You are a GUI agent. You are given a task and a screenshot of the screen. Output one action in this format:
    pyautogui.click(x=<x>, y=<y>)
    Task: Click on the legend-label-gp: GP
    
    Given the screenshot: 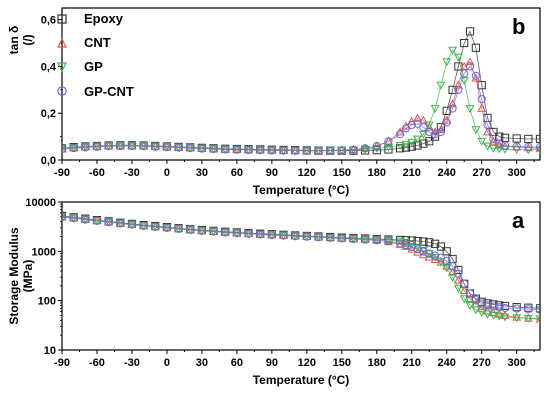 What is the action you would take?
    pyautogui.click(x=93, y=66)
    